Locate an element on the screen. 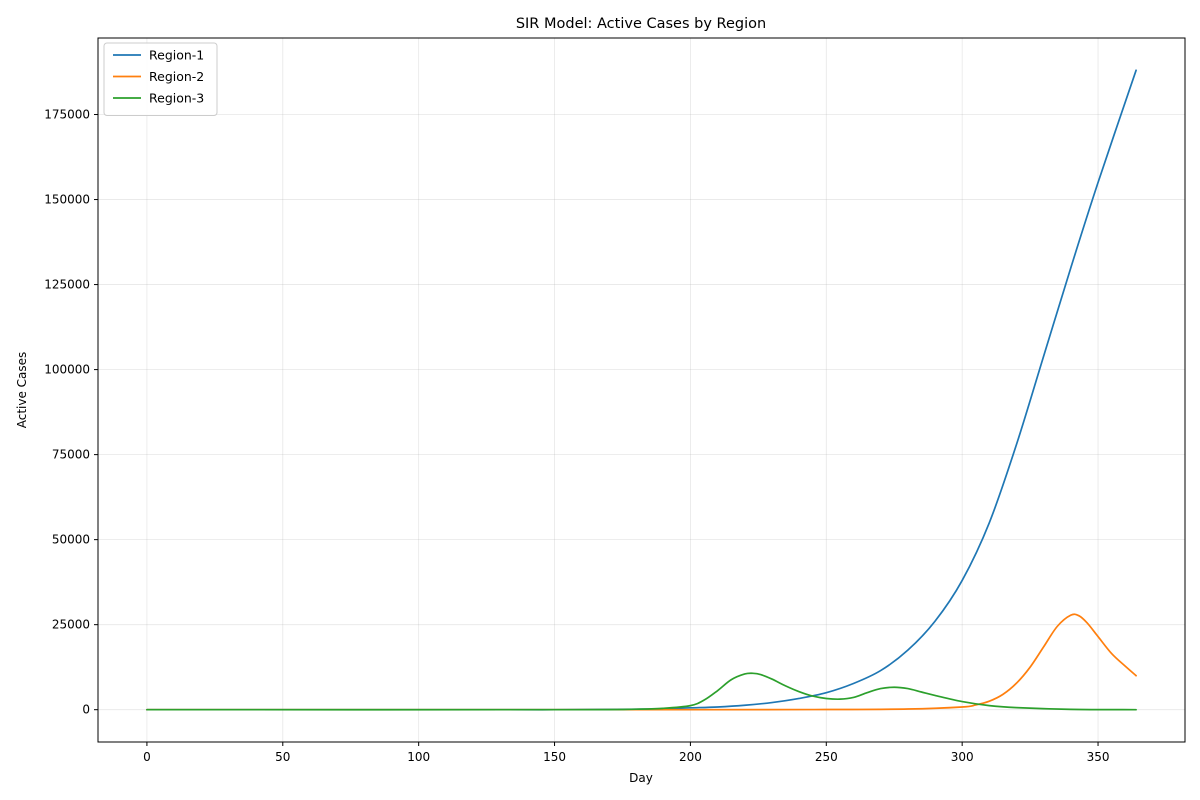 This screenshot has width=1200, height=800. legend-label: Region-3 is located at coordinates (176, 98).